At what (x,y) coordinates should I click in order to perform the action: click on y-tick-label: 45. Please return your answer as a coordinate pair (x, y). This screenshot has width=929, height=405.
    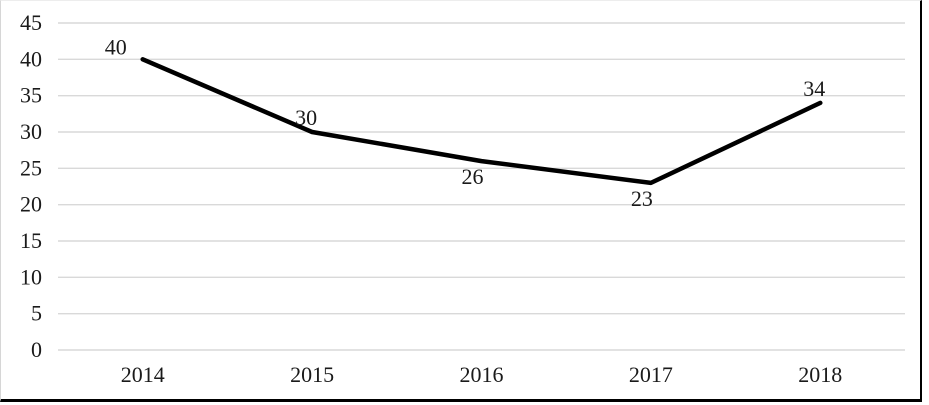
    Looking at the image, I should click on (31, 22).